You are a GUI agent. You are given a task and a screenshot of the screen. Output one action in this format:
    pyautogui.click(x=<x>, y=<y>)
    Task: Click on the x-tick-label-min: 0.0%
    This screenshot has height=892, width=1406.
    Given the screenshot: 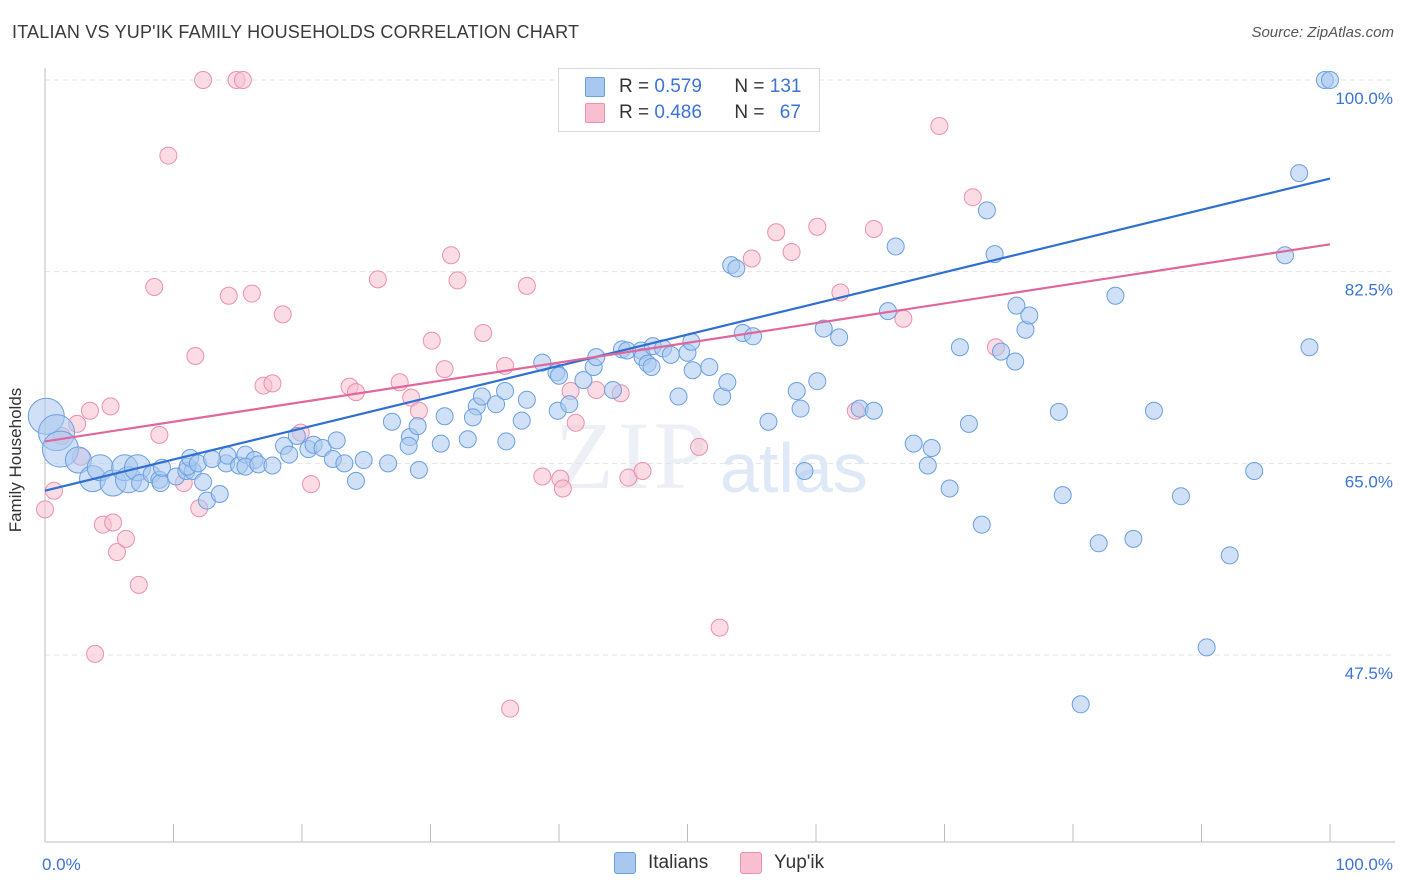 What is the action you would take?
    pyautogui.click(x=61, y=864)
    